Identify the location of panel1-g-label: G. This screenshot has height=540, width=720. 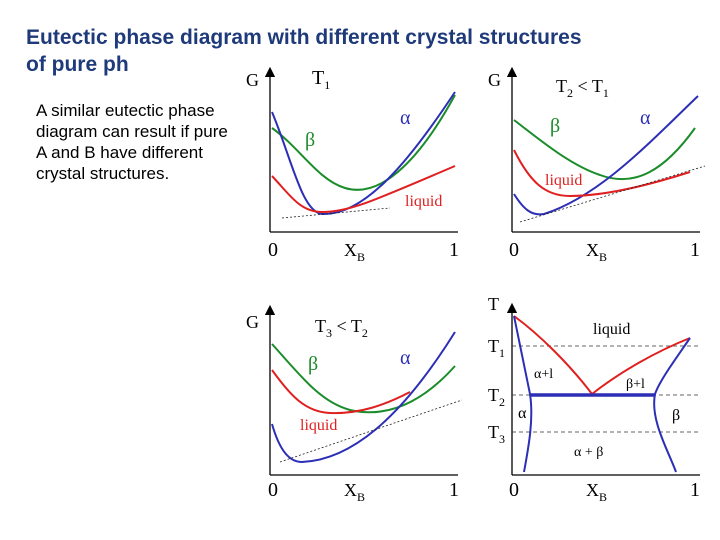
(252, 80).